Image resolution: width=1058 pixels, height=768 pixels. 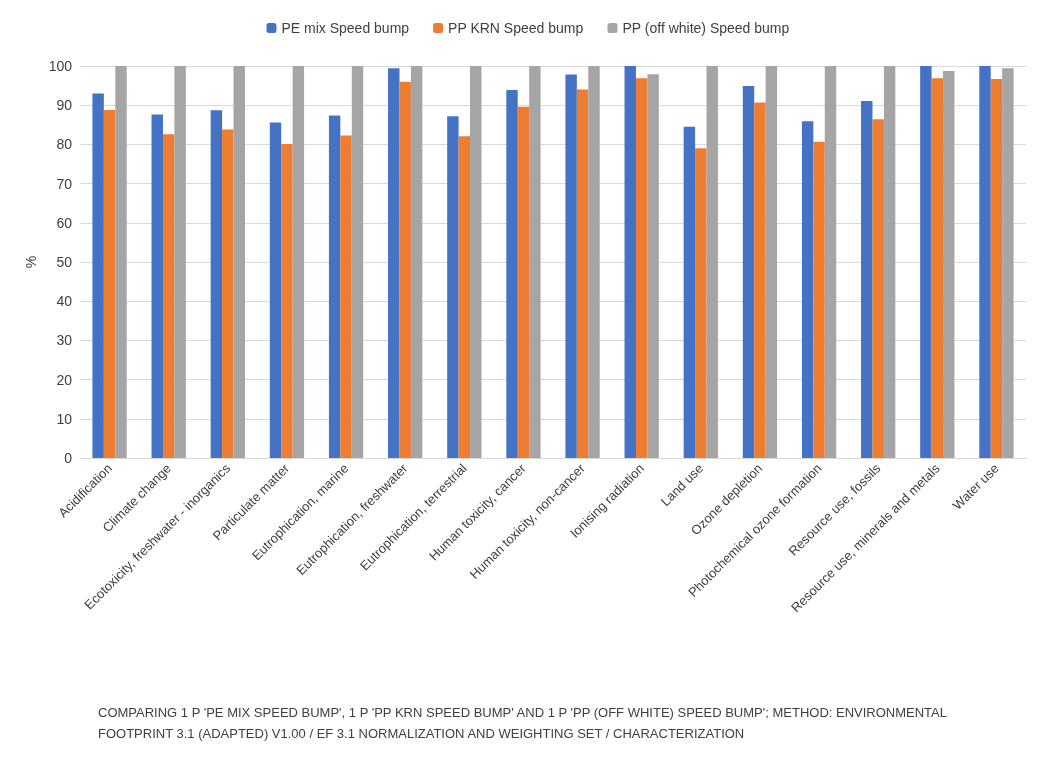 What do you see at coordinates (64, 262) in the screenshot?
I see `y-tick-label: 50` at bounding box center [64, 262].